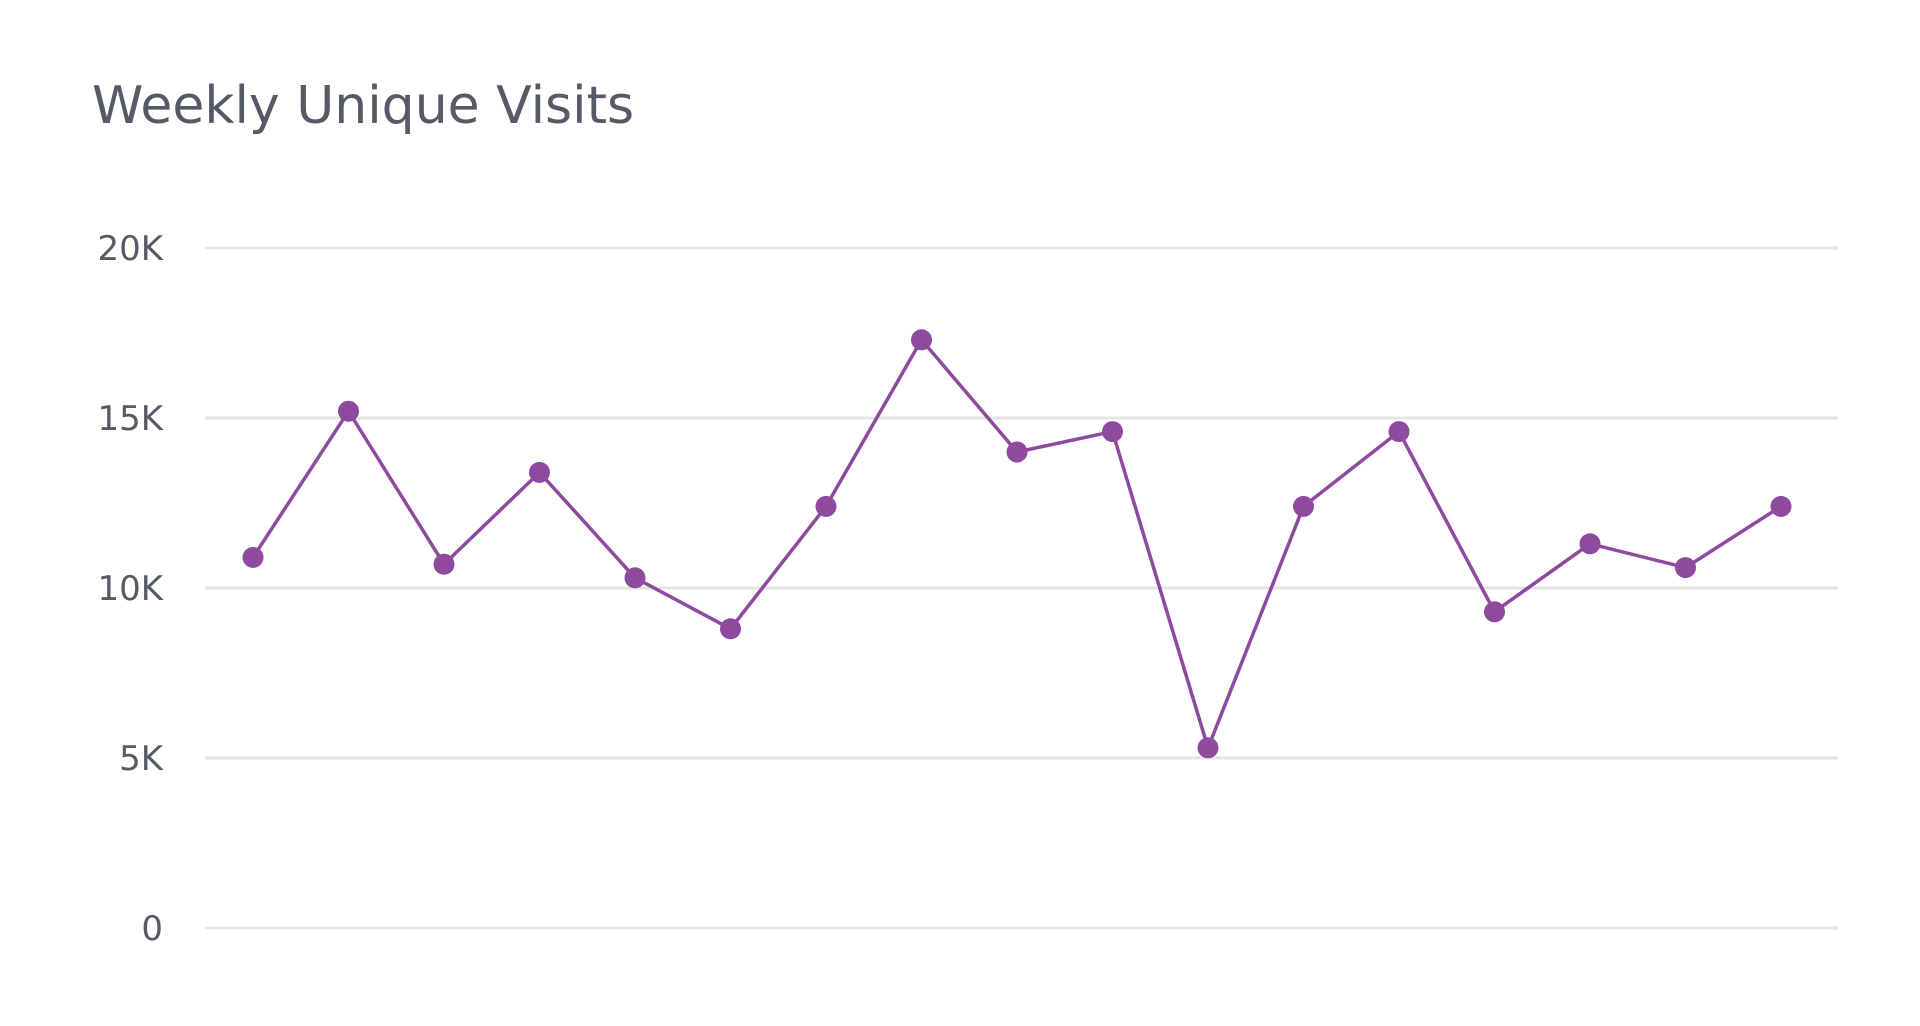  Describe the element at coordinates (253, 557) in the screenshot. I see `data-point: 10900` at that location.